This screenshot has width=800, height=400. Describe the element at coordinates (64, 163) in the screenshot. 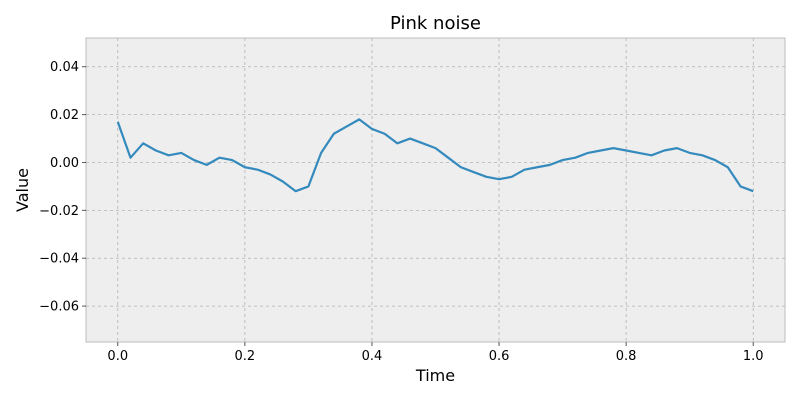

I see `y-tick-label: 0.00` at that location.